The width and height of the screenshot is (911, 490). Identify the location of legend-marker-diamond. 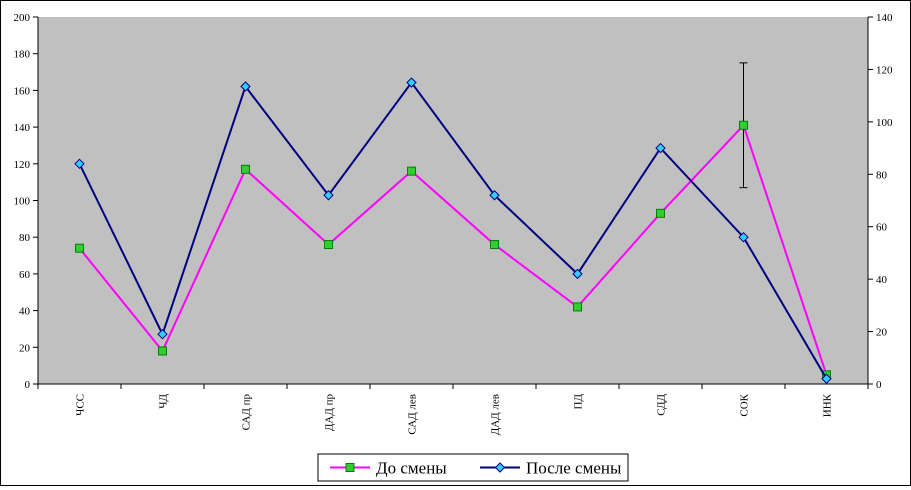
(500, 467).